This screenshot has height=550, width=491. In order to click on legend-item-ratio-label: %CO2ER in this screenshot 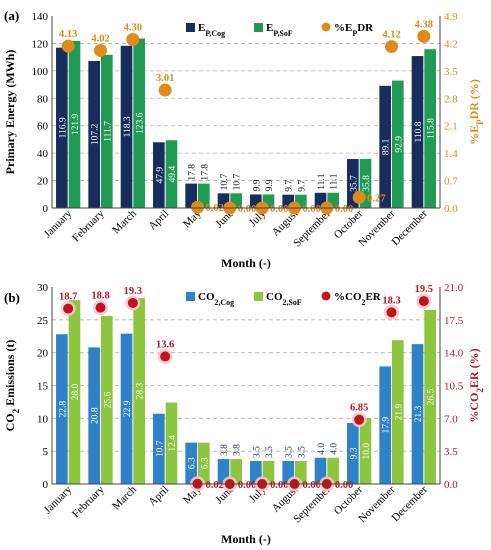, I will do `click(358, 299)`.